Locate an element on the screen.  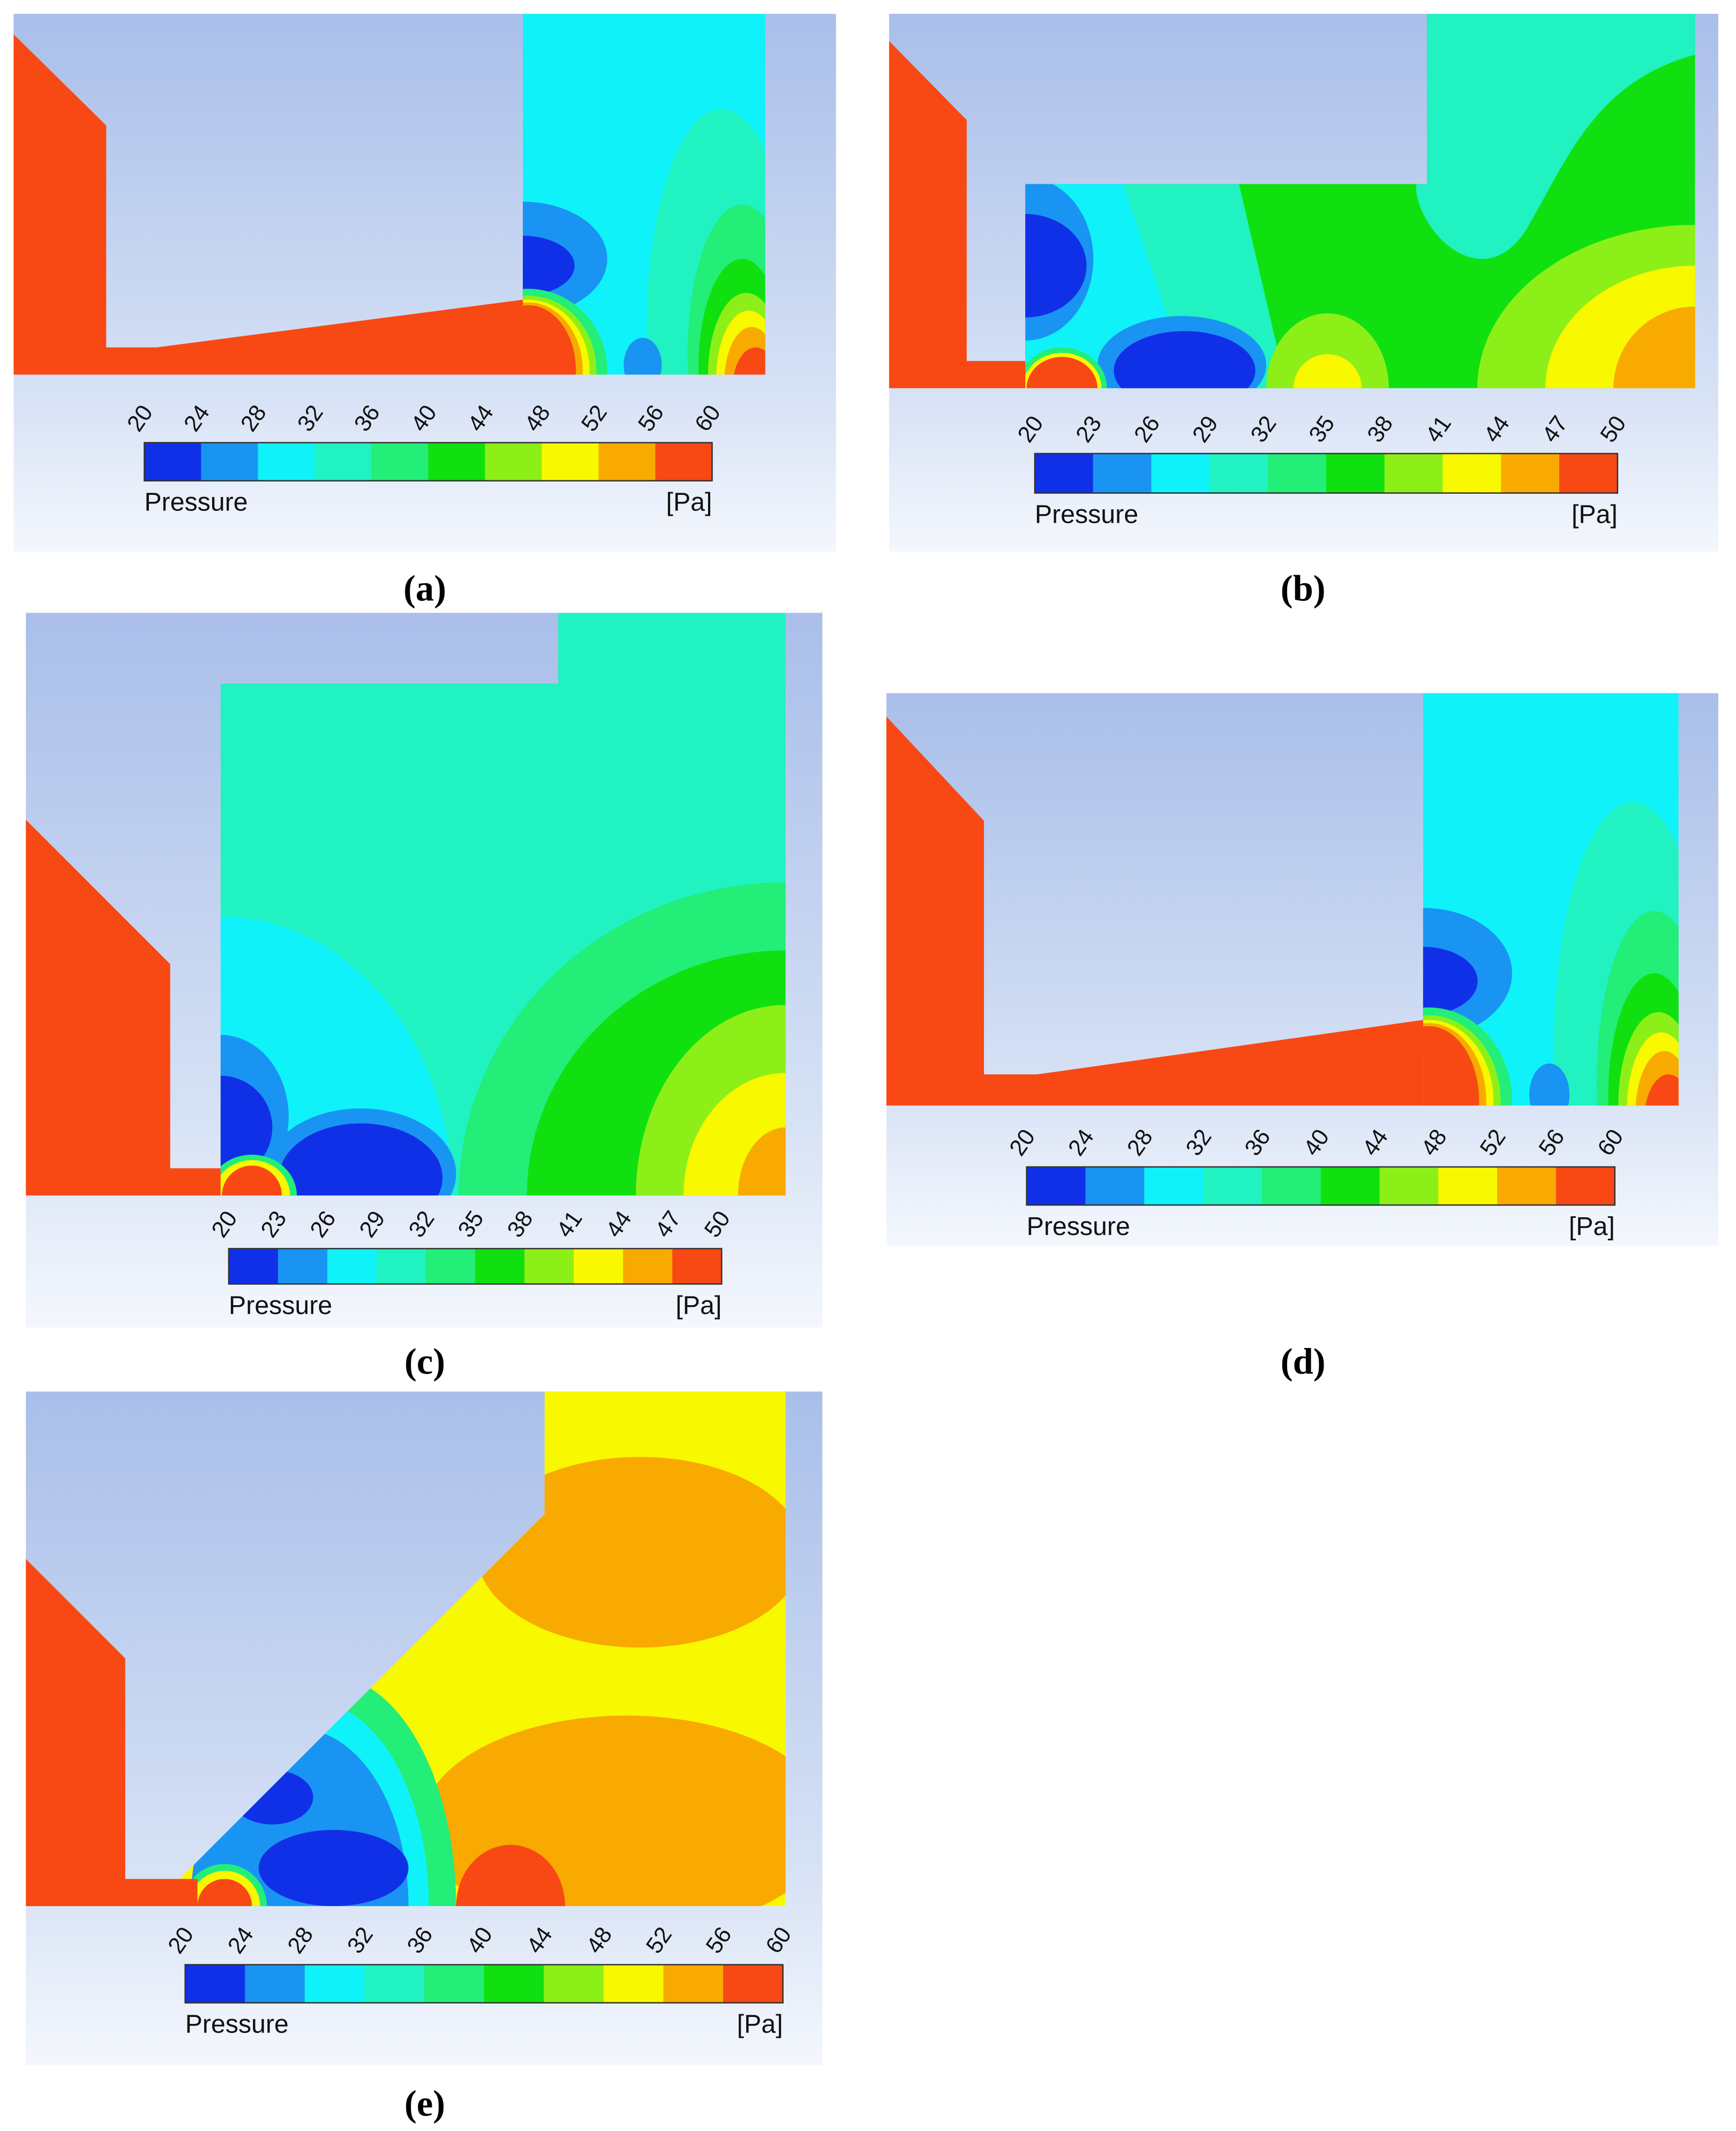
panel-label: (d) is located at coordinates (1303, 1361).